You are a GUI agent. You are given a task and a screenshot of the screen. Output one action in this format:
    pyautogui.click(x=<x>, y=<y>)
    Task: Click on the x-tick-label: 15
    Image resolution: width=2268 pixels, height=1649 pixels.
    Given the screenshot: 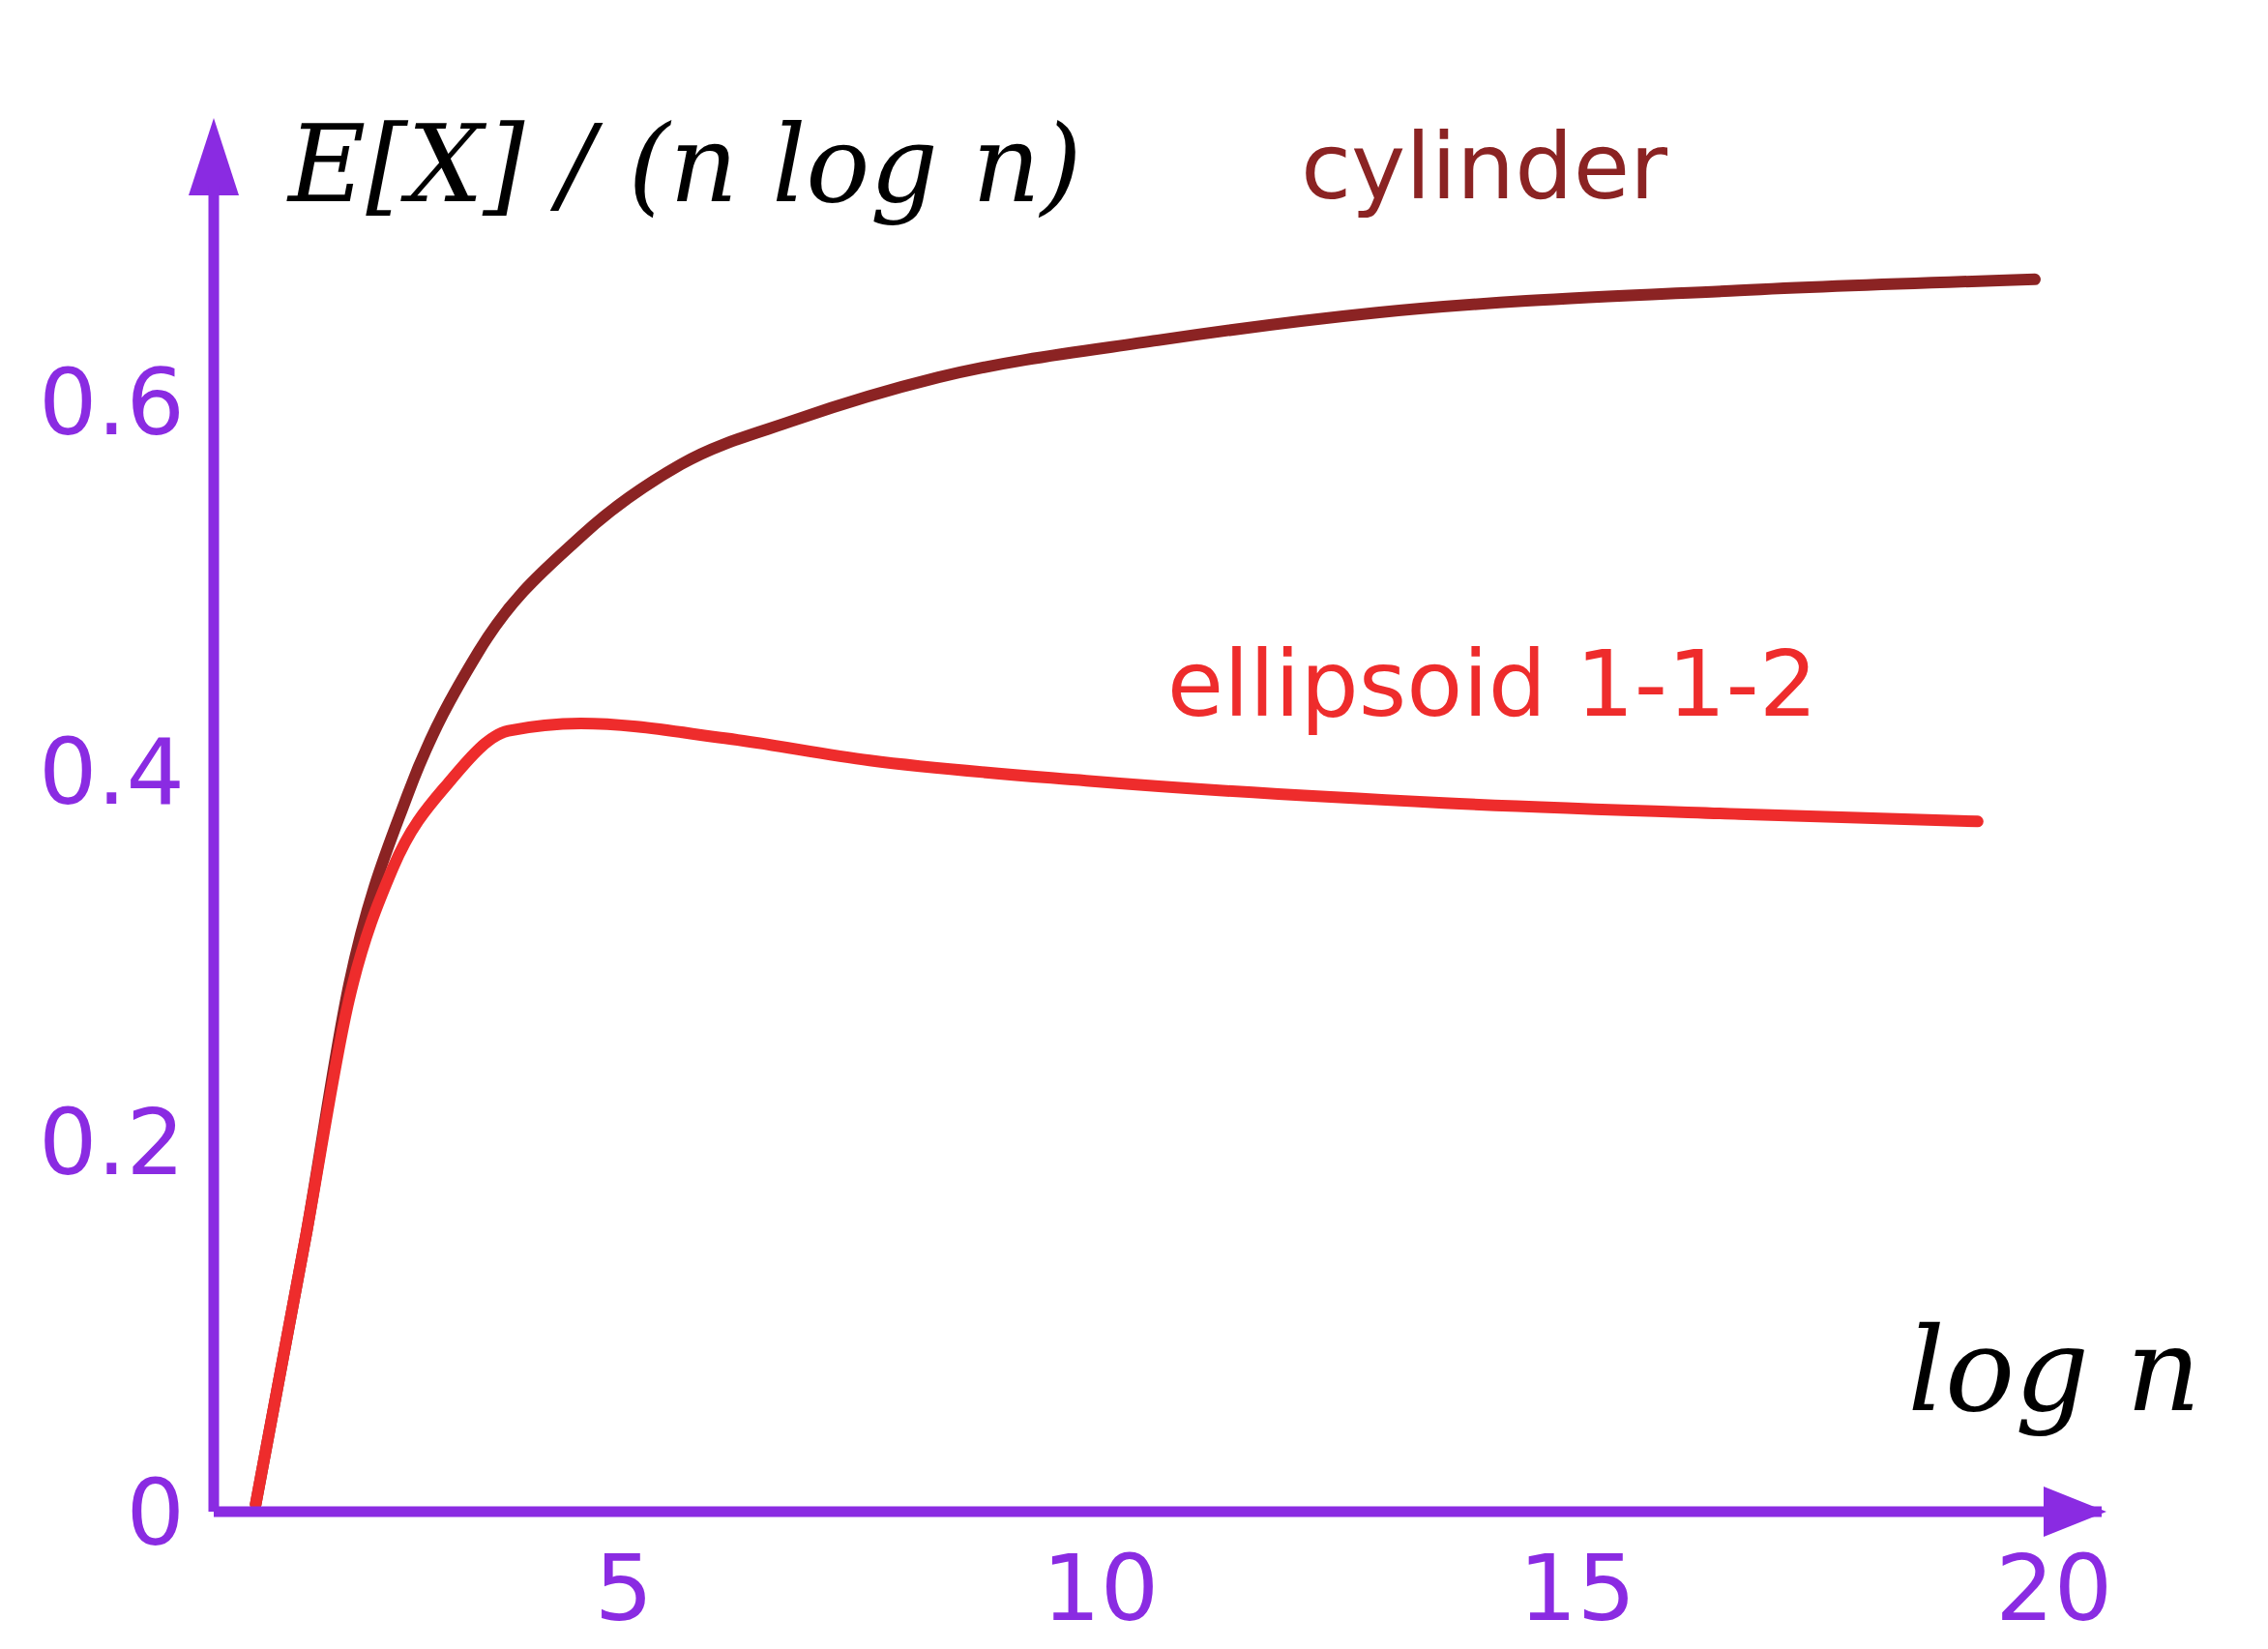 What is the action you would take?
    pyautogui.click(x=1577, y=1589)
    